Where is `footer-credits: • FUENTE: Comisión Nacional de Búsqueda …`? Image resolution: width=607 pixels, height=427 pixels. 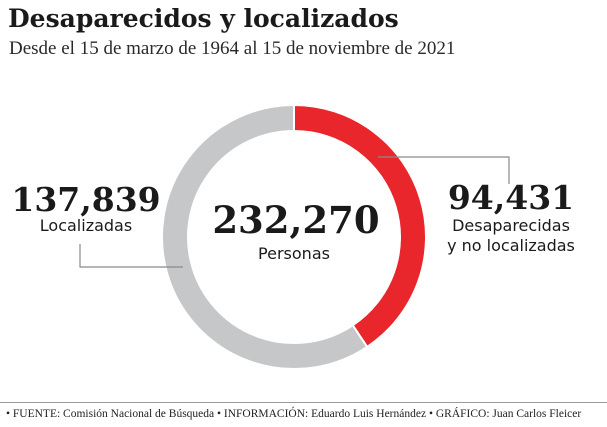 footer-credits: • FUENTE: Comisión Nacional de Búsqueda … is located at coordinates (294, 414).